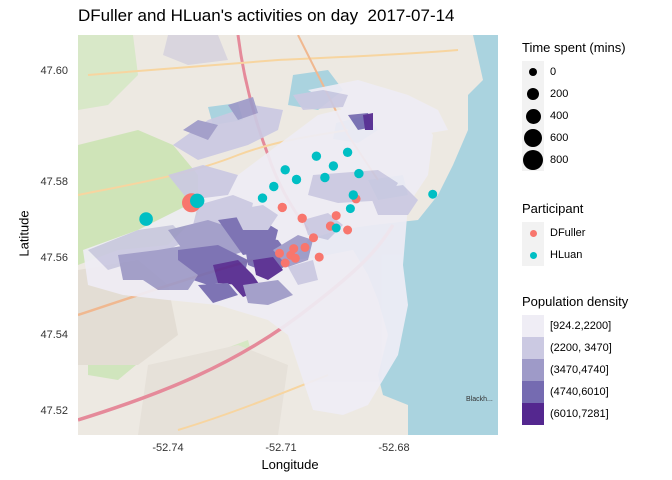 The width and height of the screenshot is (672, 480). What do you see at coordinates (54, 71) in the screenshot?
I see `y-tick-label: 47.60` at bounding box center [54, 71].